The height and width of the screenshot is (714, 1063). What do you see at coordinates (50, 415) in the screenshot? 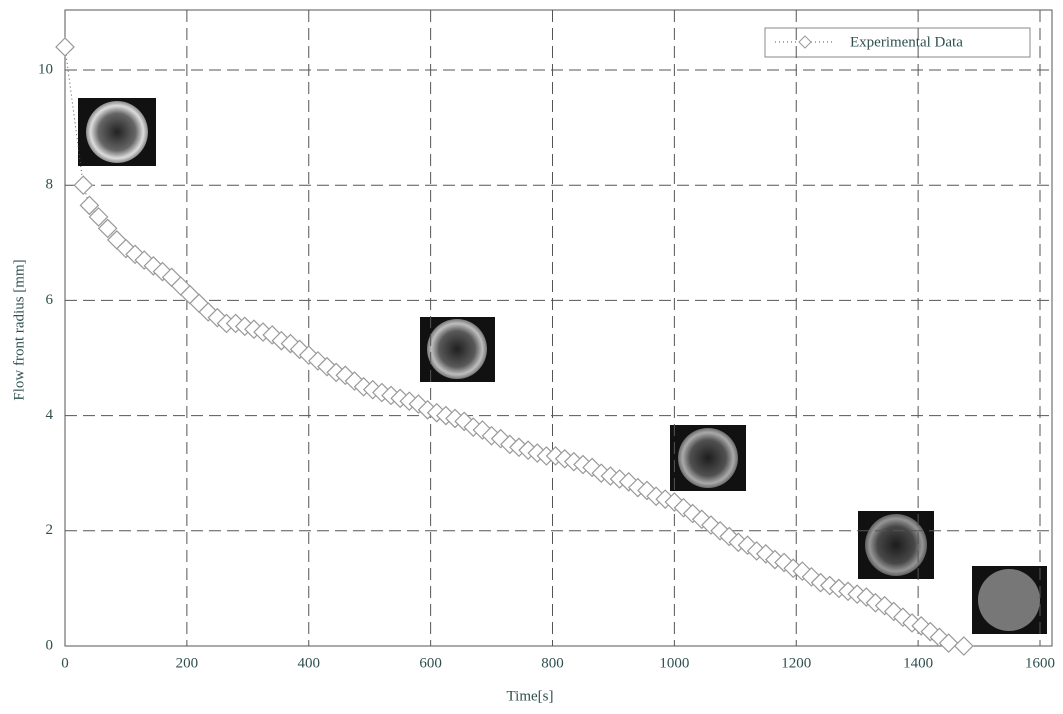
I see `y-tick-label: 4` at bounding box center [50, 415].